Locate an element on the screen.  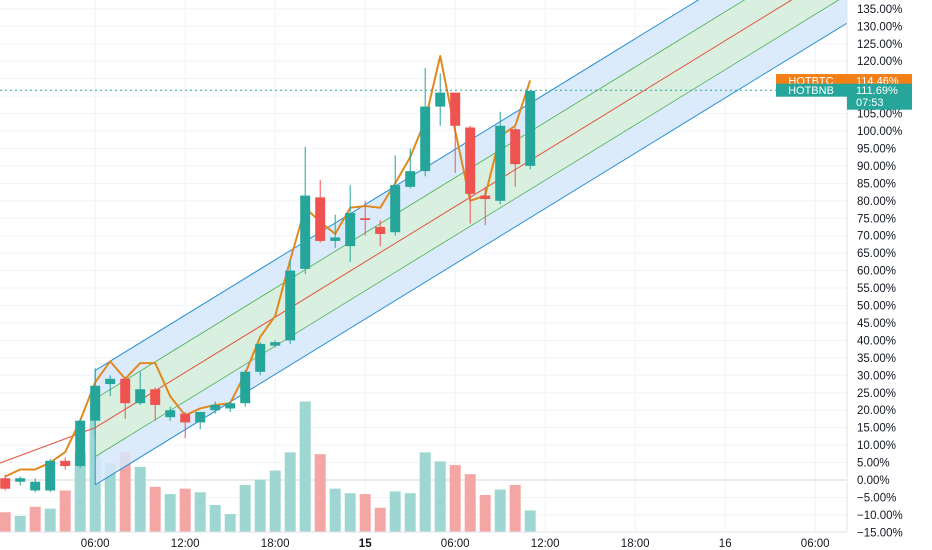
price-tick-label: 55.00% is located at coordinates (876, 289).